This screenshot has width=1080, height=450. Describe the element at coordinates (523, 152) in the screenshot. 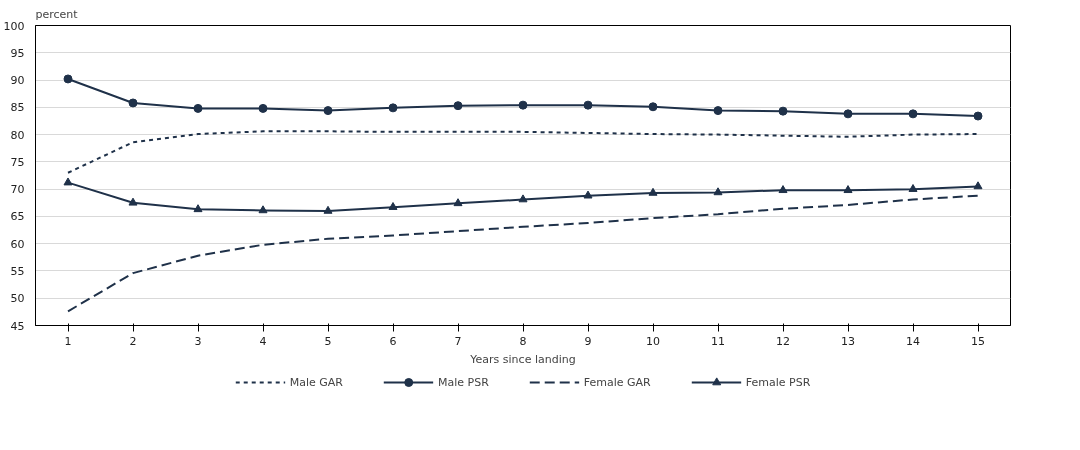

I see `line-series` at that location.